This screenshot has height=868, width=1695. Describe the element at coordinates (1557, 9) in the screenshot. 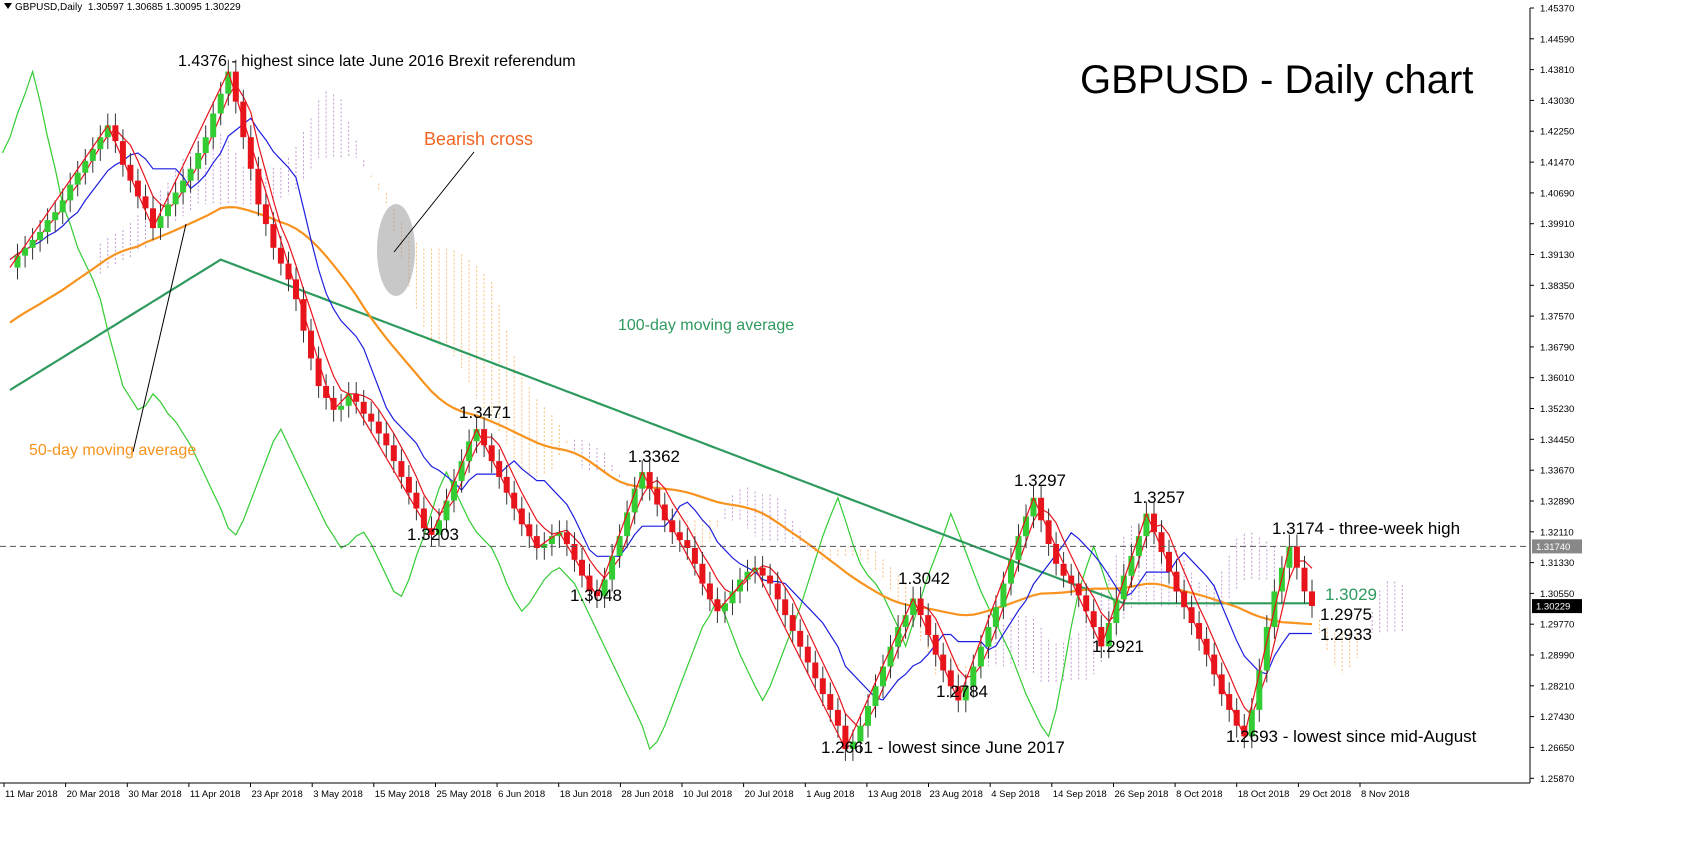

I see `y-tick-label: 1.45370` at that location.